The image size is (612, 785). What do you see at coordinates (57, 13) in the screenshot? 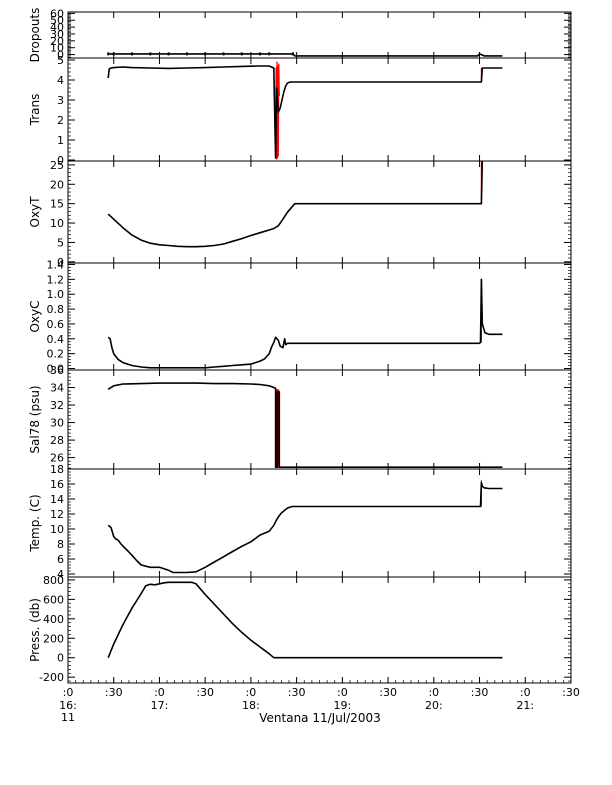
I see `y-tick-label: 60` at bounding box center [57, 13].